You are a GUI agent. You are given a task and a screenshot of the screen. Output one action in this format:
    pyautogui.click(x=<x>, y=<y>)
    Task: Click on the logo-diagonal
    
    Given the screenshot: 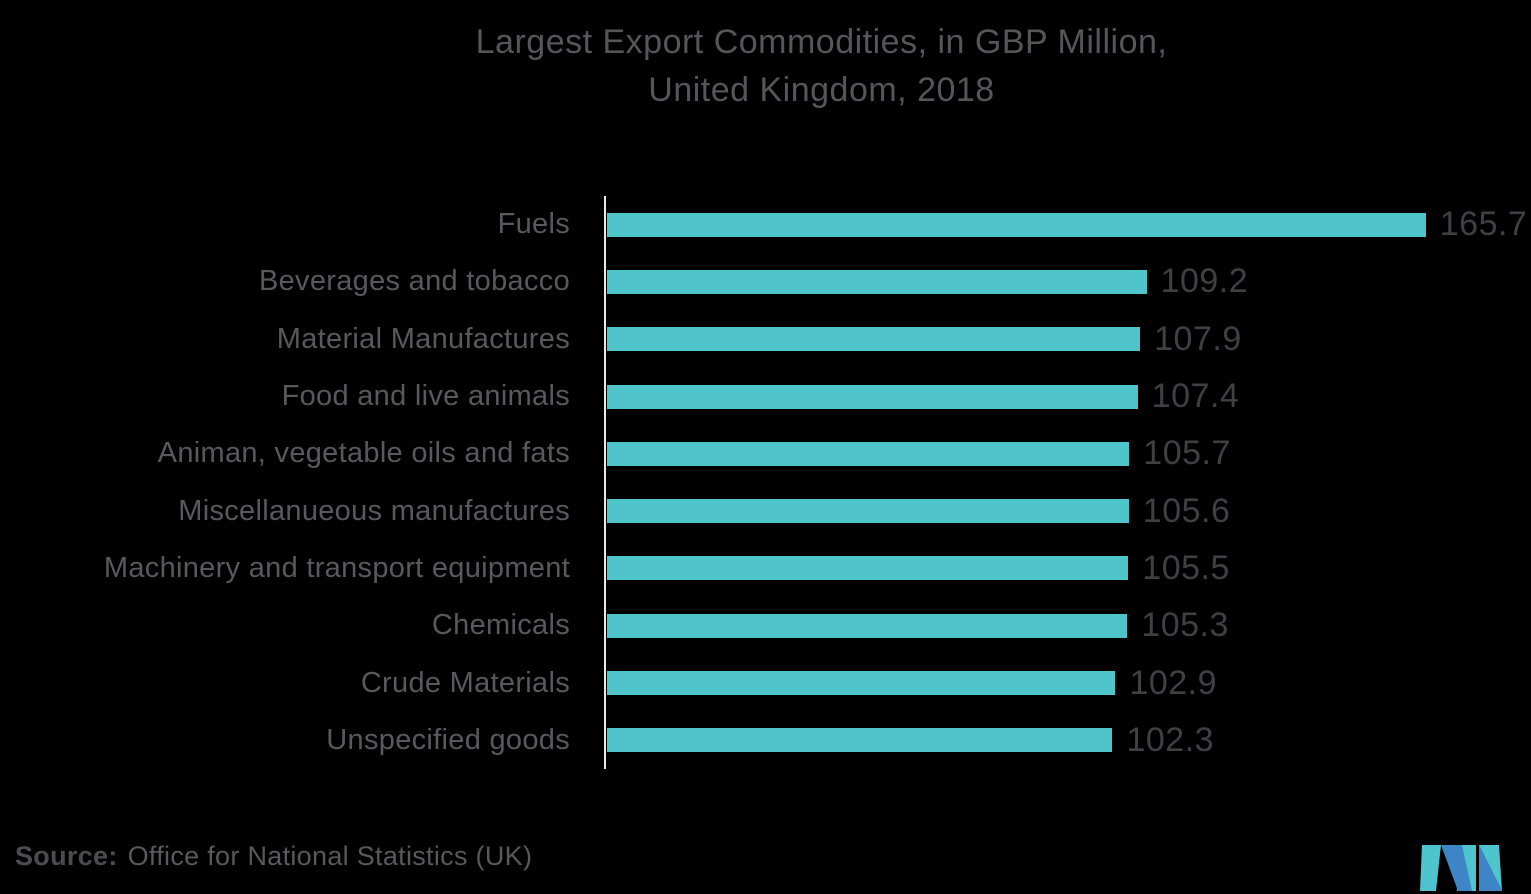 What is the action you would take?
    pyautogui.click(x=1456, y=868)
    